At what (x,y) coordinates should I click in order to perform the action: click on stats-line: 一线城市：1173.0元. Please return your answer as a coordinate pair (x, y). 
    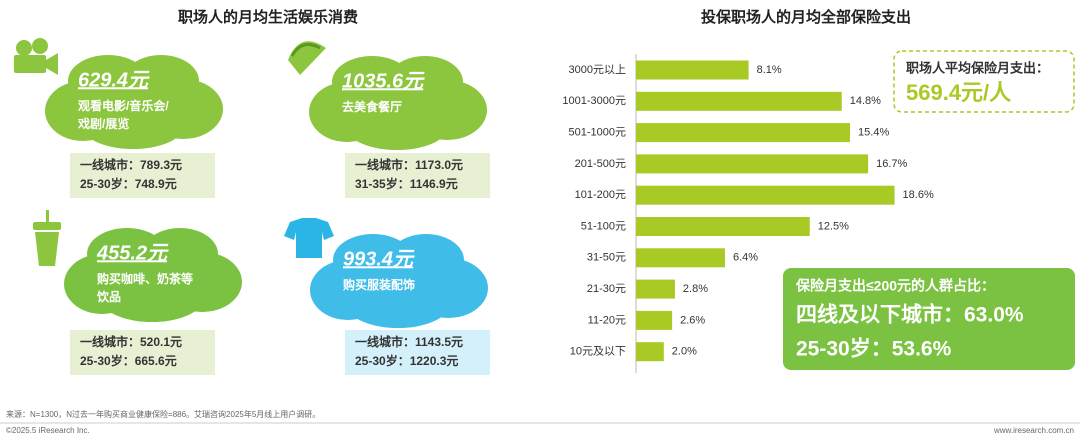
    Looking at the image, I should click on (409, 164).